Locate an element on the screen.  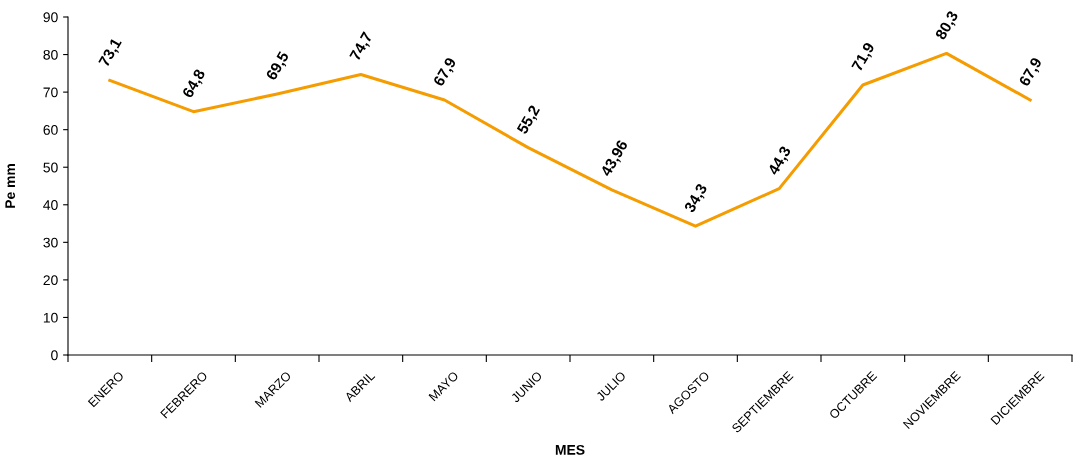
x-axis-title: MES is located at coordinates (570, 449).